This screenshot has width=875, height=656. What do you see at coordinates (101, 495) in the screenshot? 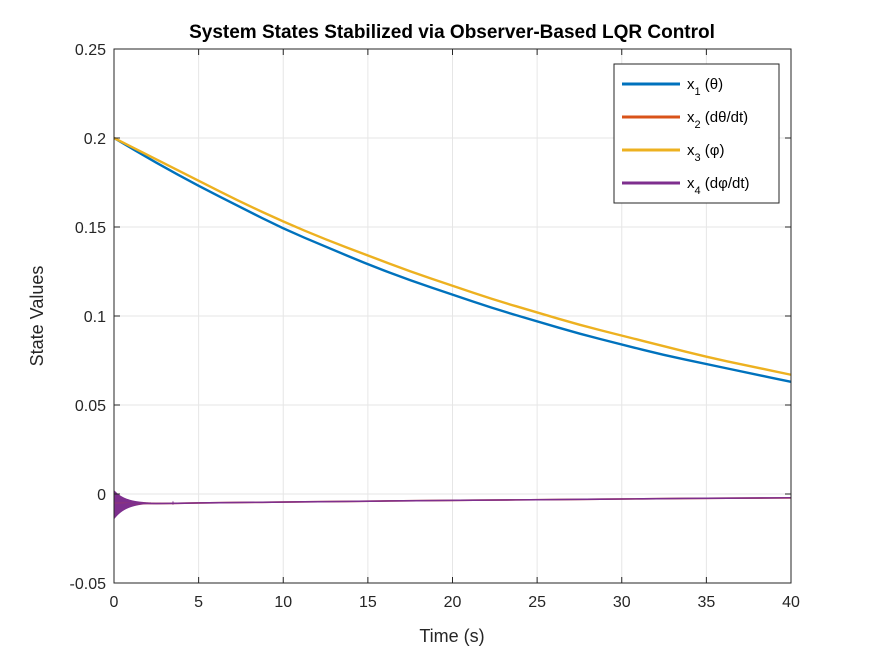
I see `y-tick-label: 0` at bounding box center [101, 495].